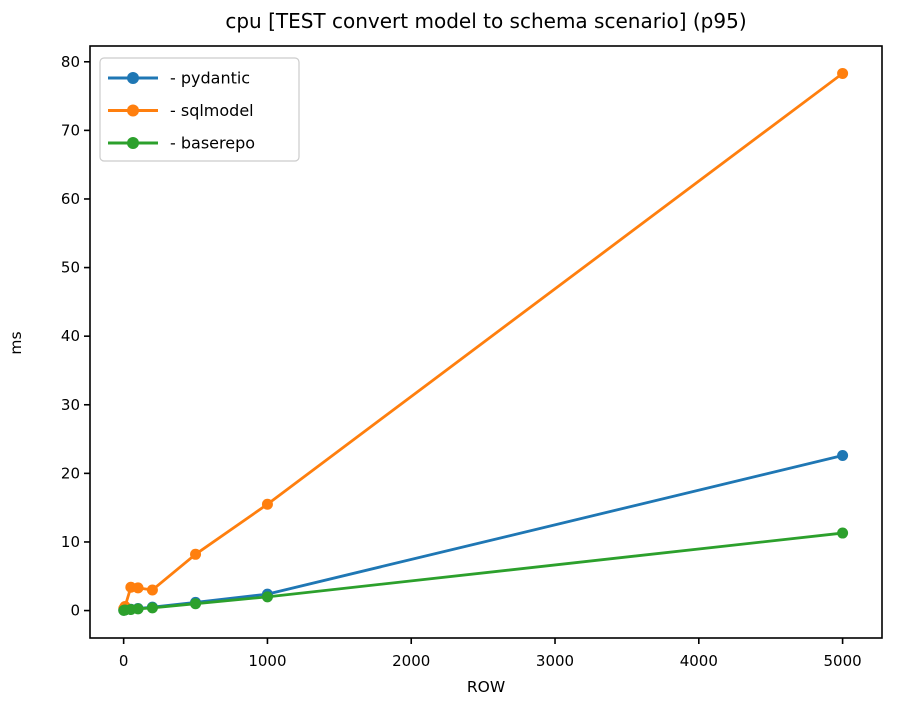 Image resolution: width=898 pixels, height=721 pixels. What do you see at coordinates (212, 110) in the screenshot?
I see `legend-label-sqlmodel: - sqlmodel` at bounding box center [212, 110].